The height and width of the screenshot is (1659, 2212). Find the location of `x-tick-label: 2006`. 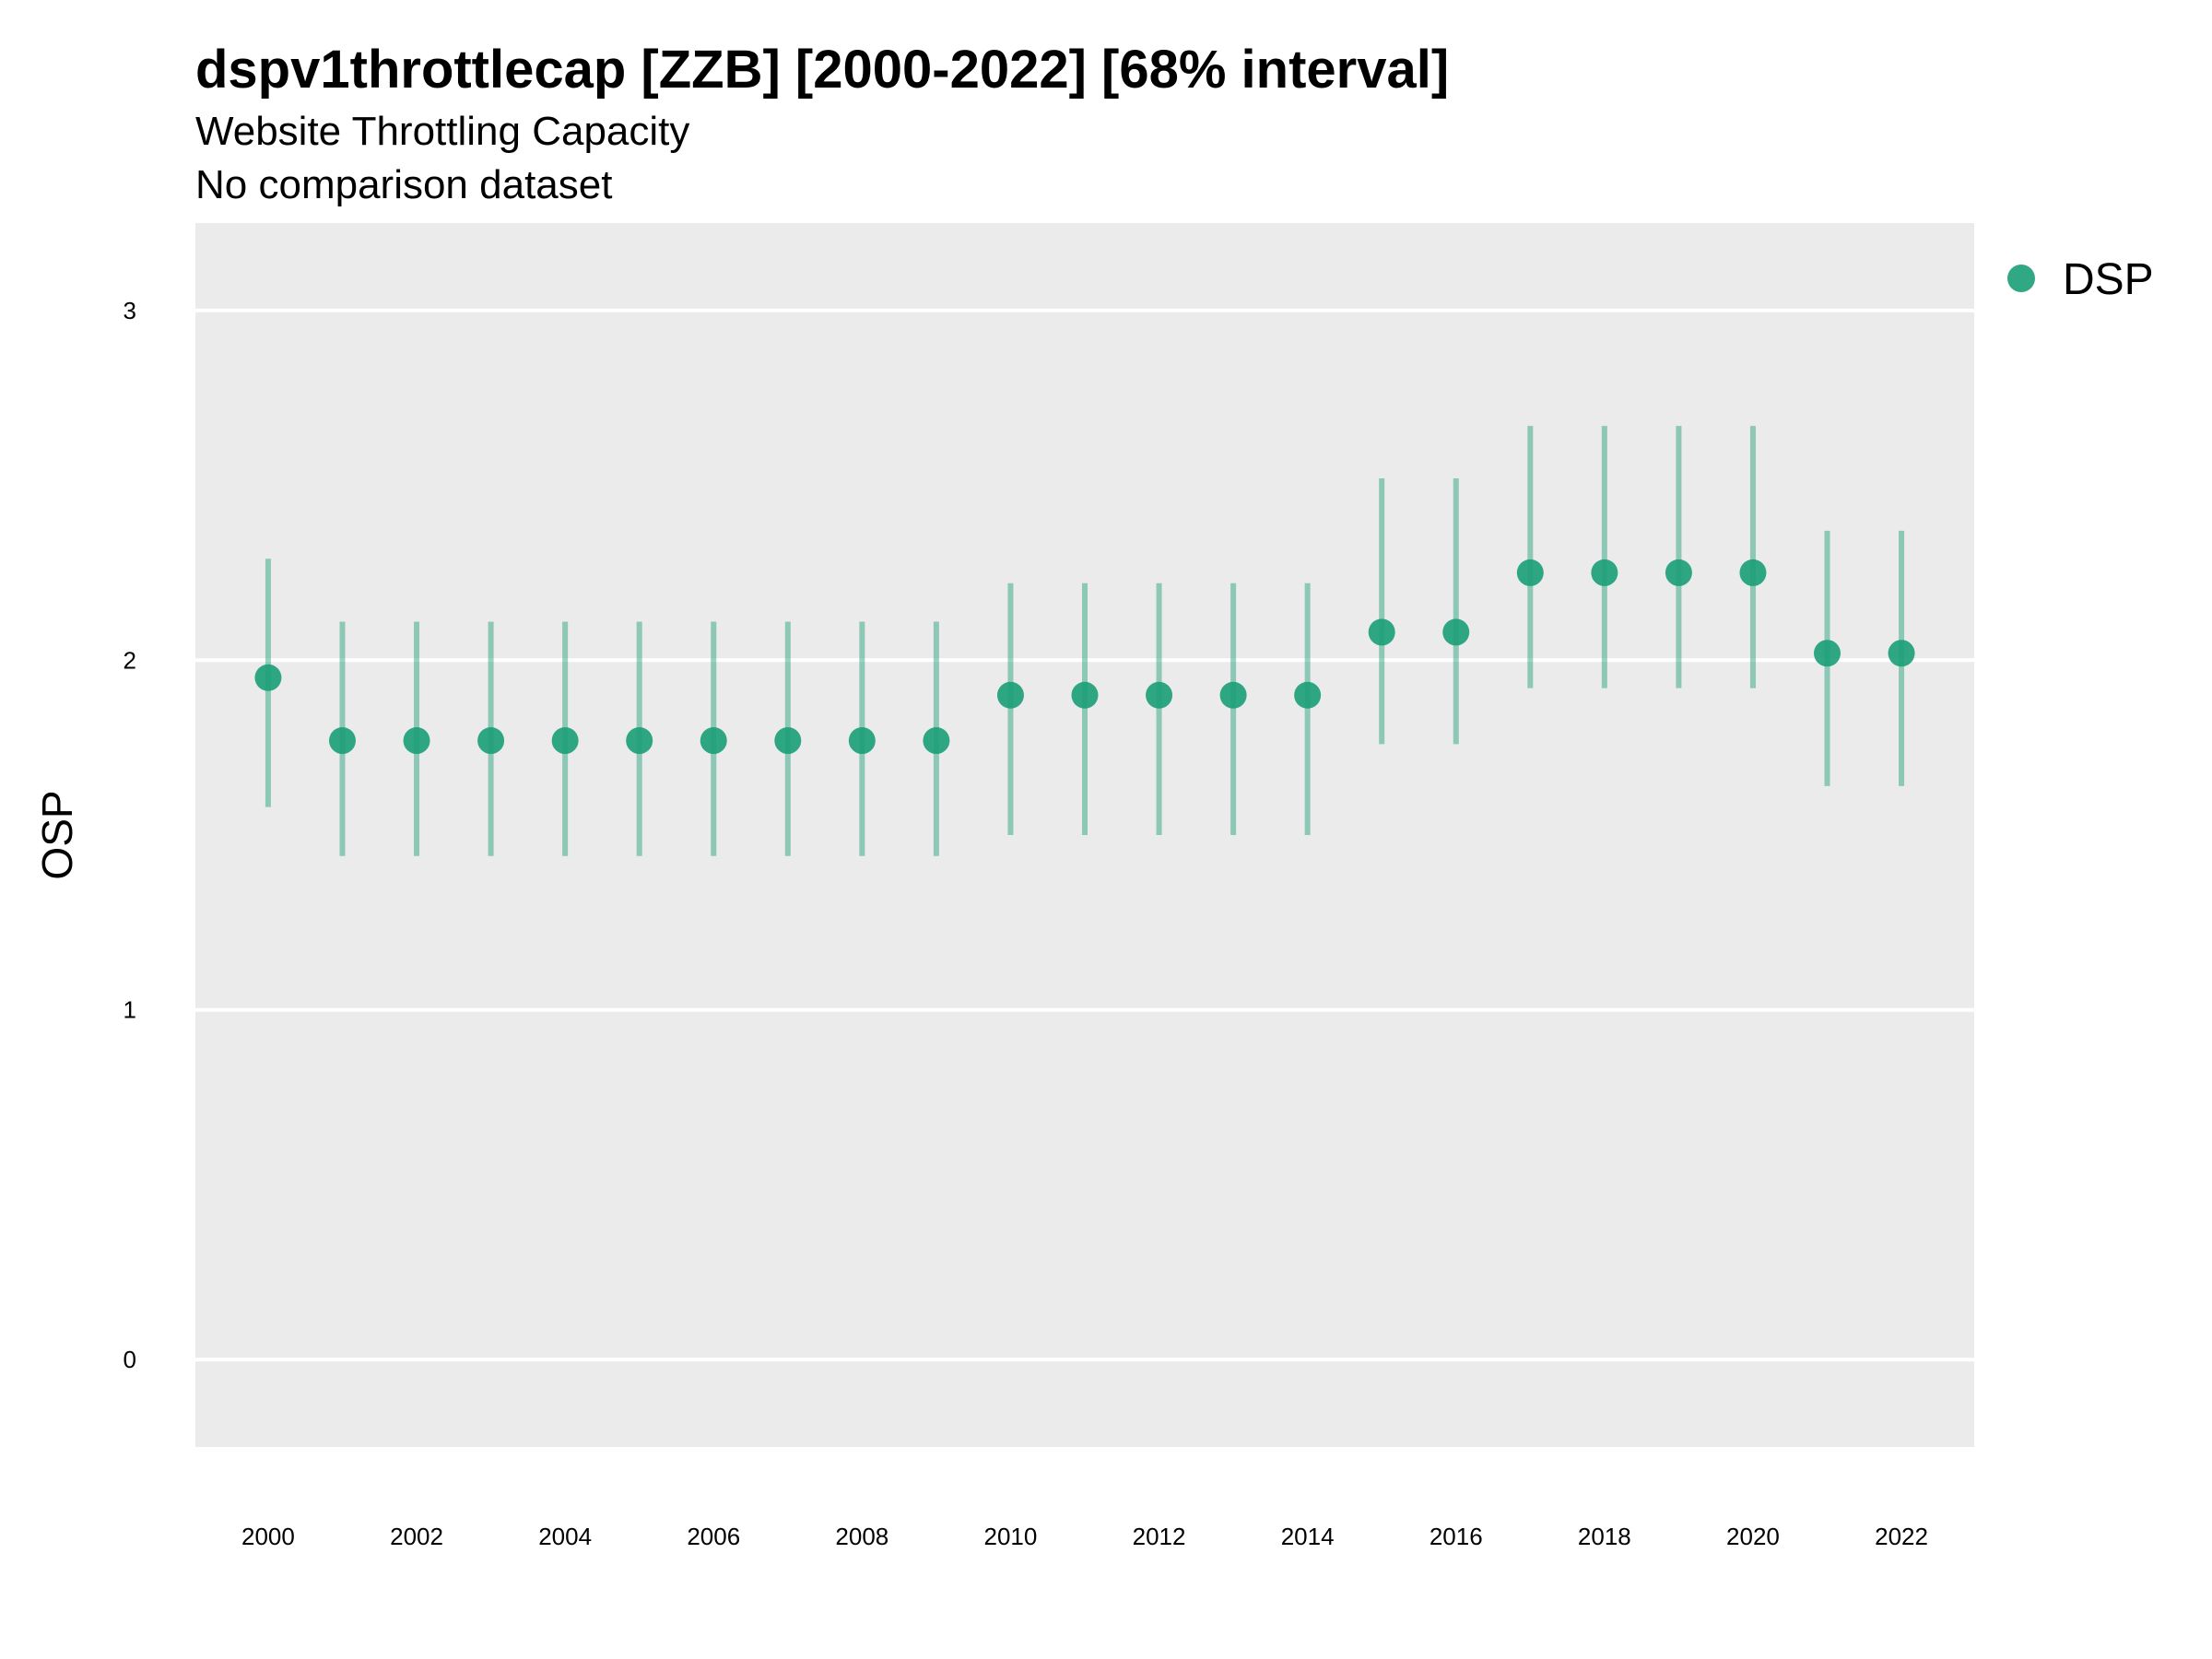

x-tick-label: 2006 is located at coordinates (713, 1536).